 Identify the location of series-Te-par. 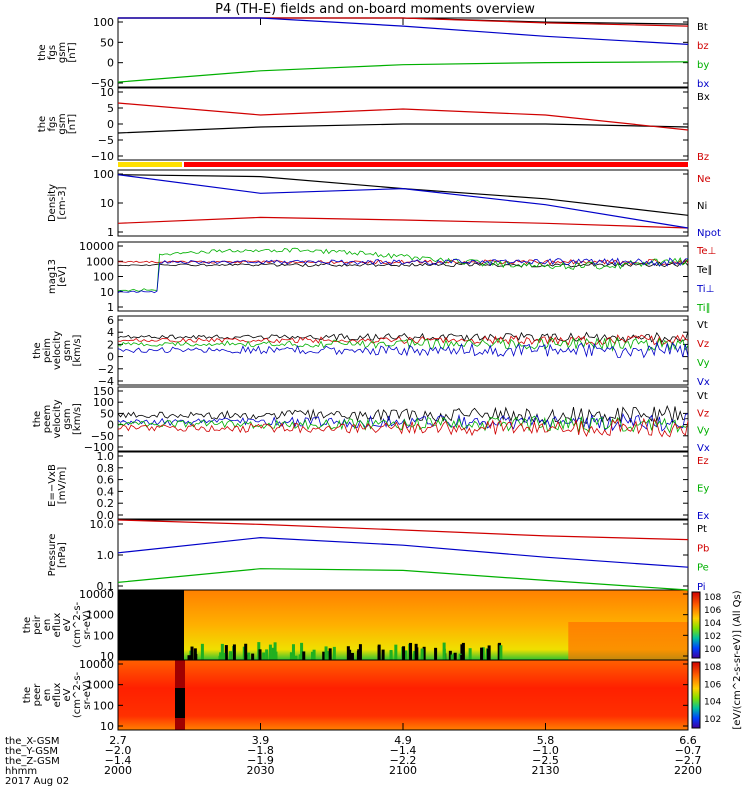
(403, 264).